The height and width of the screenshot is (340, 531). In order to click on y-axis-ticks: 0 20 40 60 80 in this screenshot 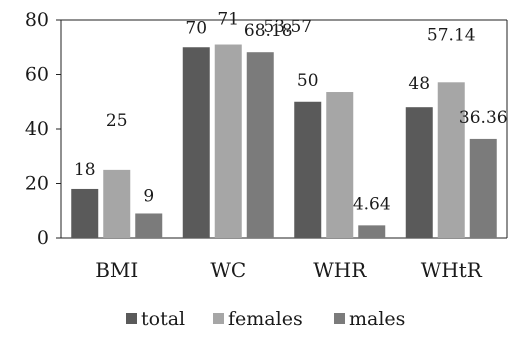, I will do `click(43, 129)`.